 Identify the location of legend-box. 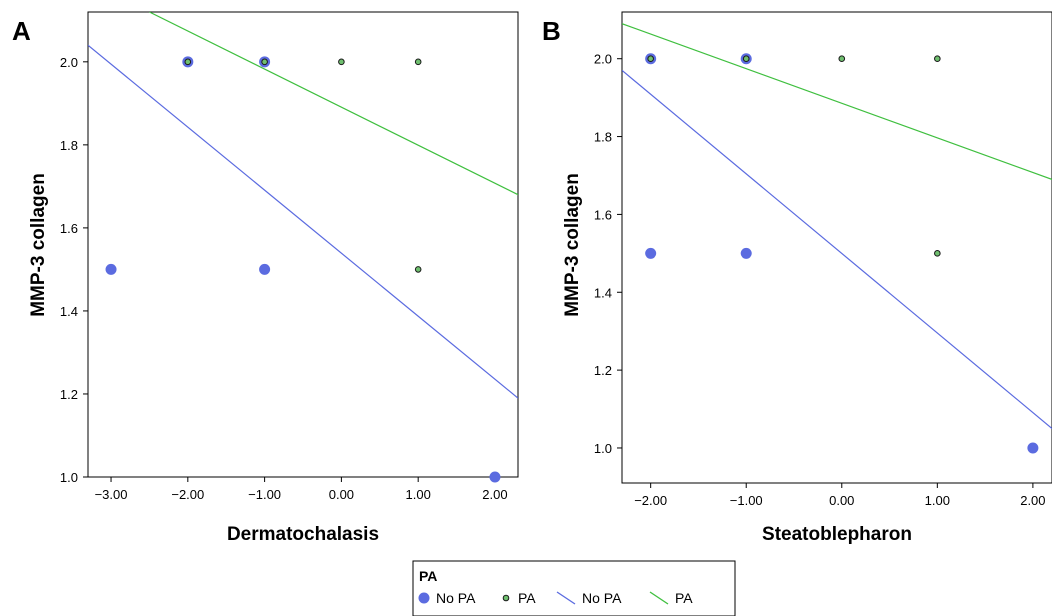
(574, 588).